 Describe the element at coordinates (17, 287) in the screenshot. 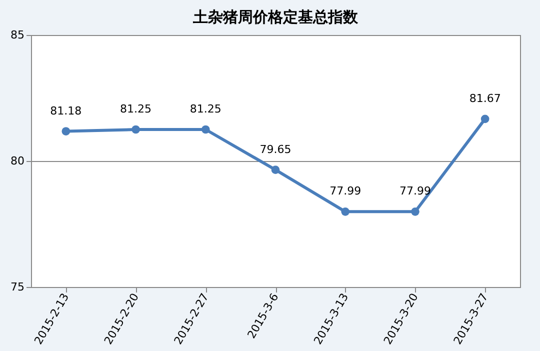

I see `y-tick-label: 75` at that location.